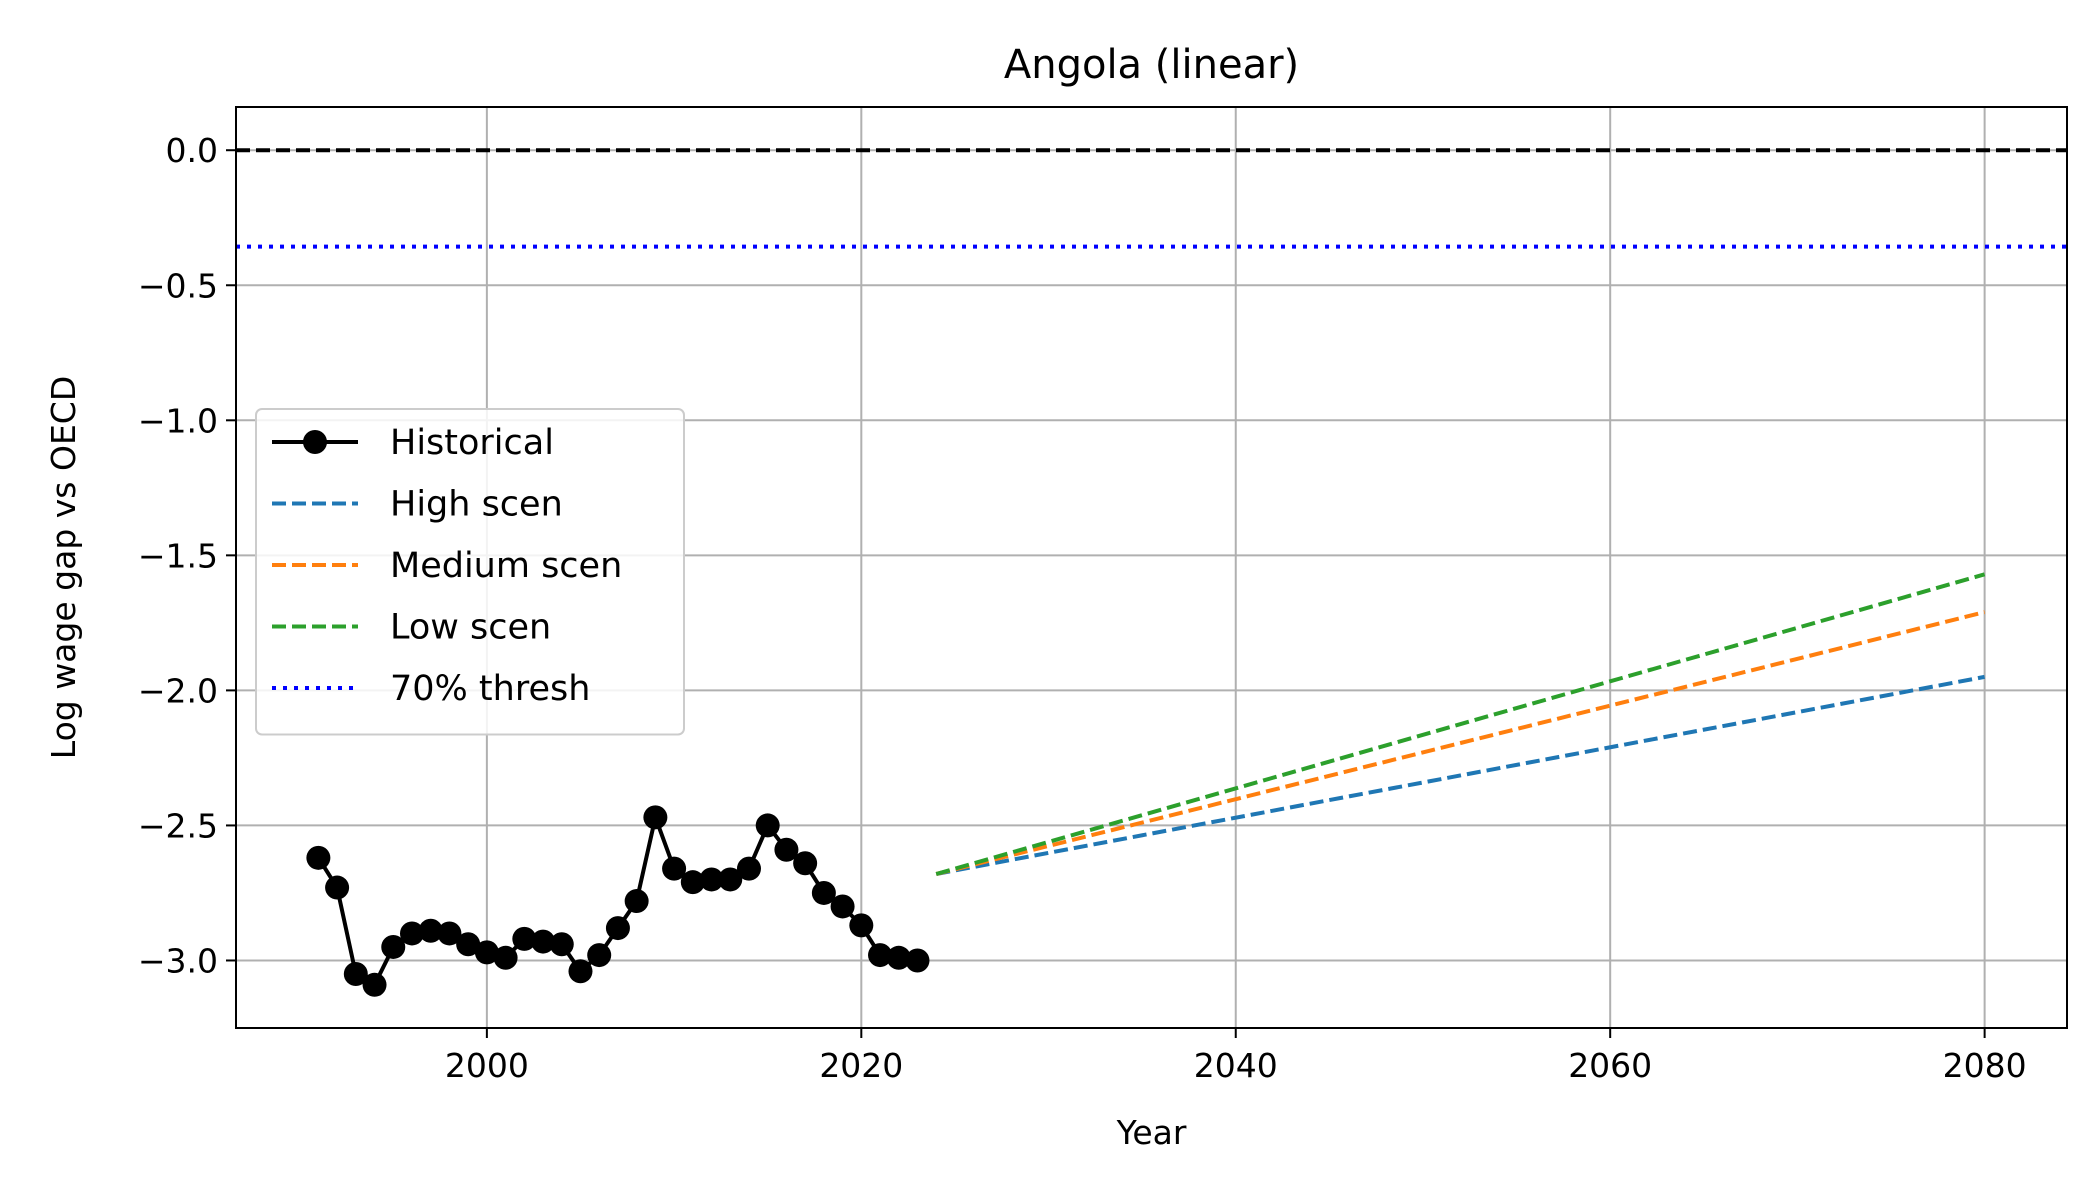 Image resolution: width=2100 pixels, height=1200 pixels. I want to click on x-tick-label: 2000, so click(487, 1065).